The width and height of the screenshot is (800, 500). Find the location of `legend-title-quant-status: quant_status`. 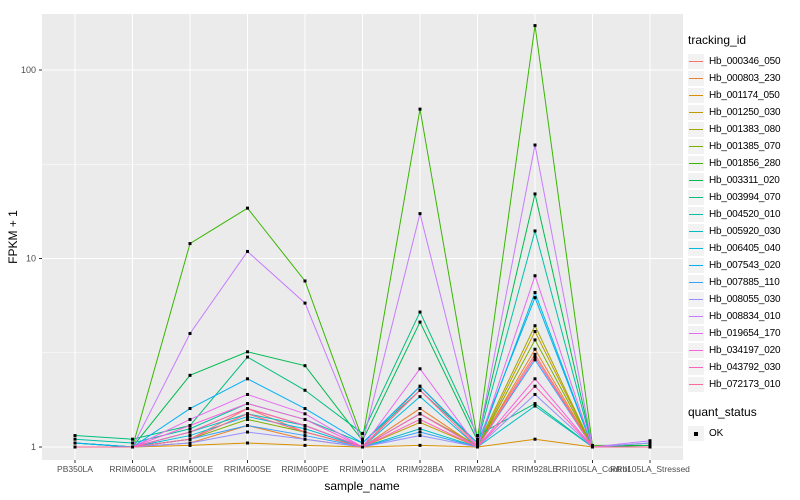

legend-title-quant-status: quant_status is located at coordinates (722, 412).